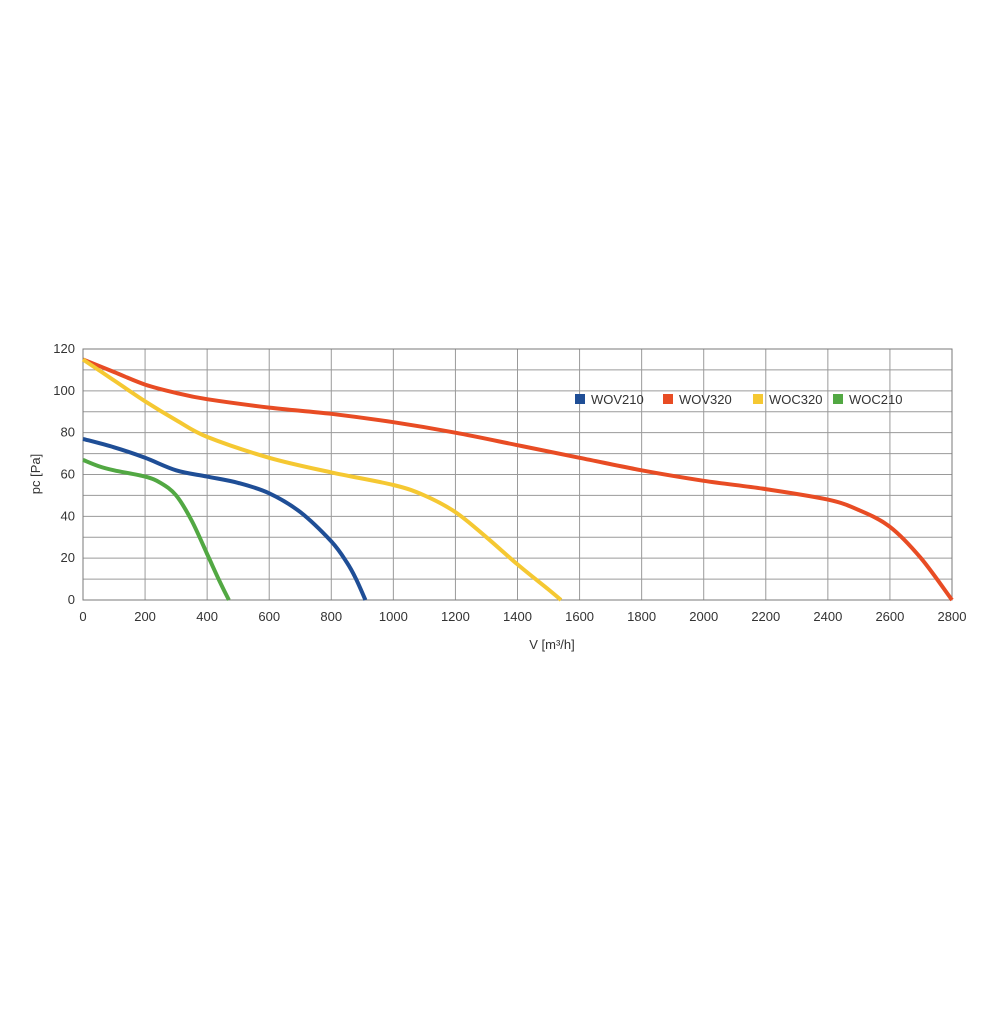  What do you see at coordinates (64, 348) in the screenshot?
I see `y-tick-label: 120` at bounding box center [64, 348].